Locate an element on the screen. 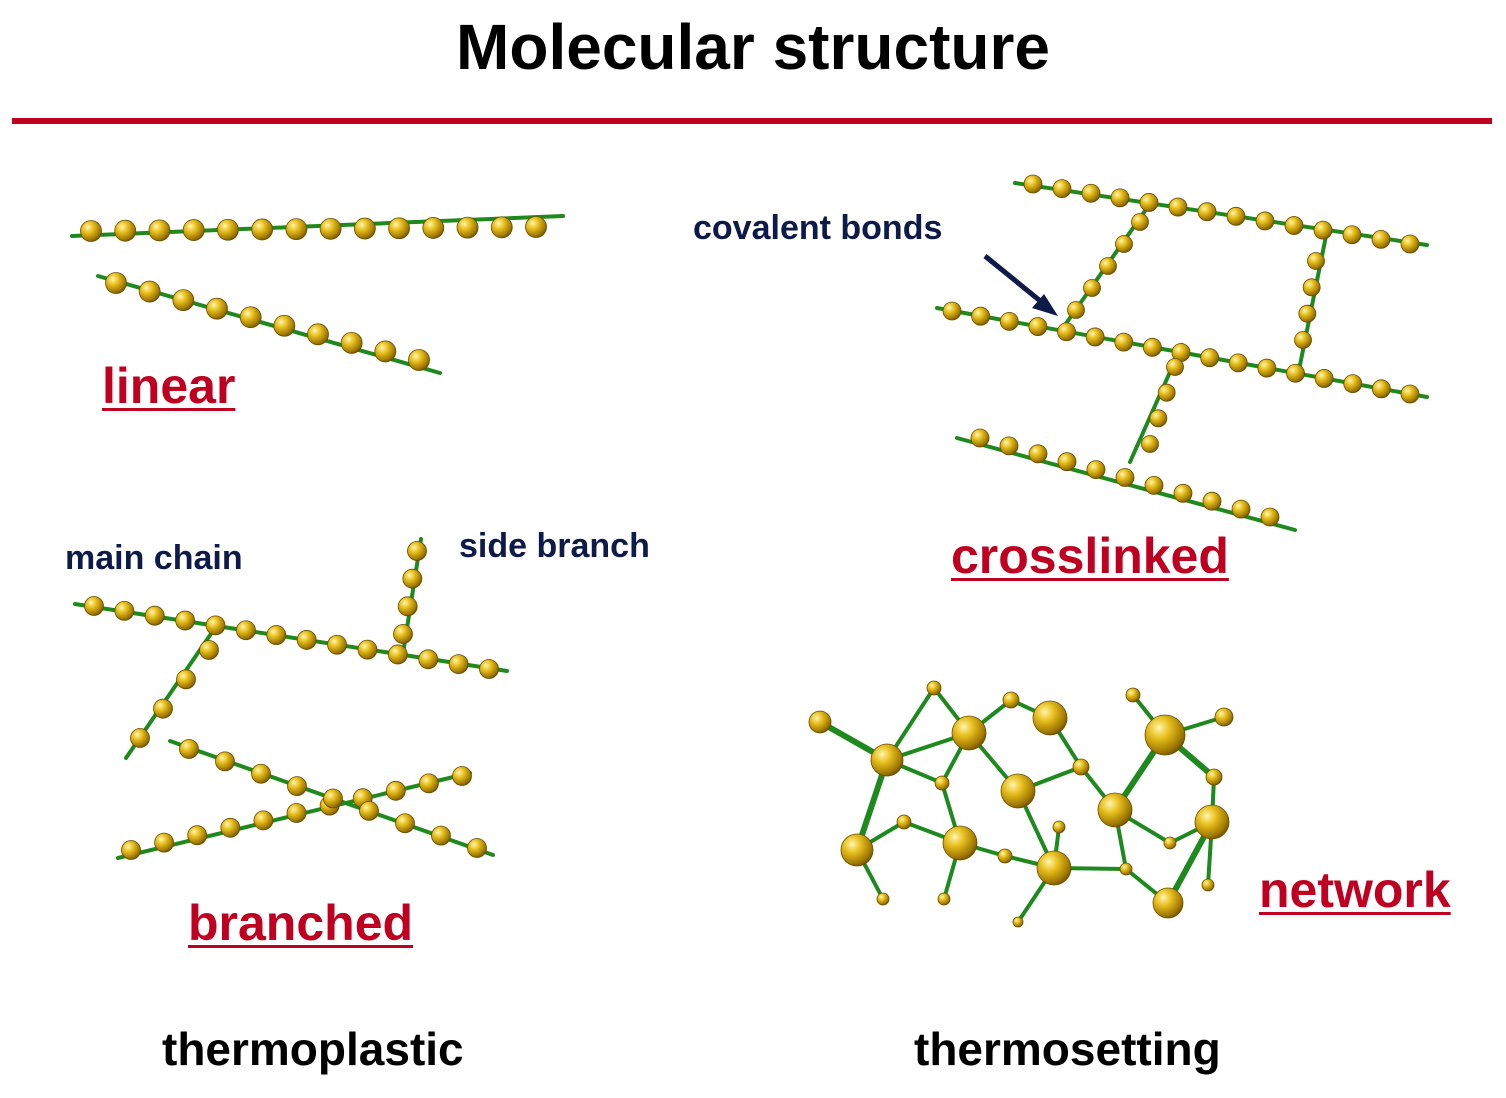 The width and height of the screenshot is (1506, 1098). main-chain-annotation: main chain is located at coordinates (154, 558).